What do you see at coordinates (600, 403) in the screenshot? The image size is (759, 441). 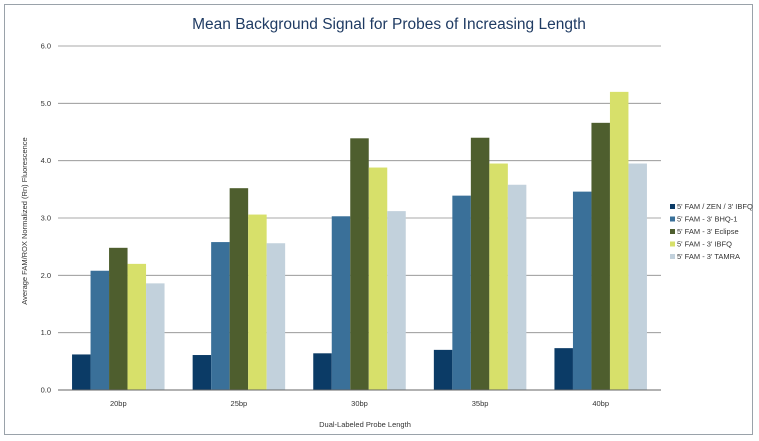 I see `x-tick-label: 40bp` at bounding box center [600, 403].